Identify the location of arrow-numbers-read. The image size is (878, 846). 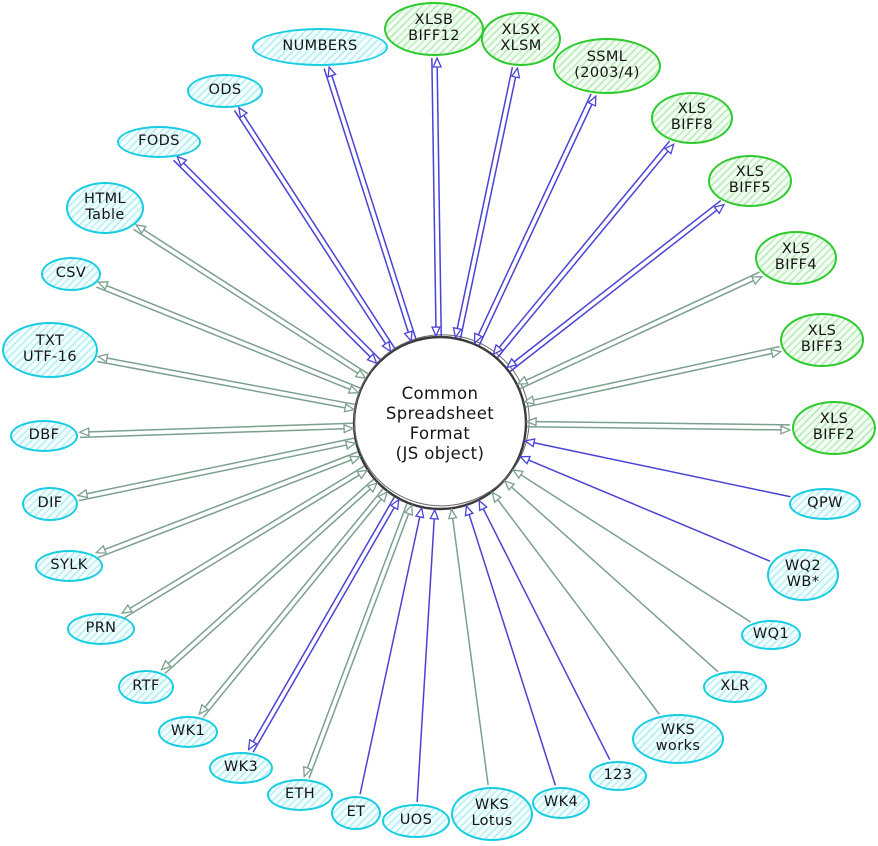
(366, 200).